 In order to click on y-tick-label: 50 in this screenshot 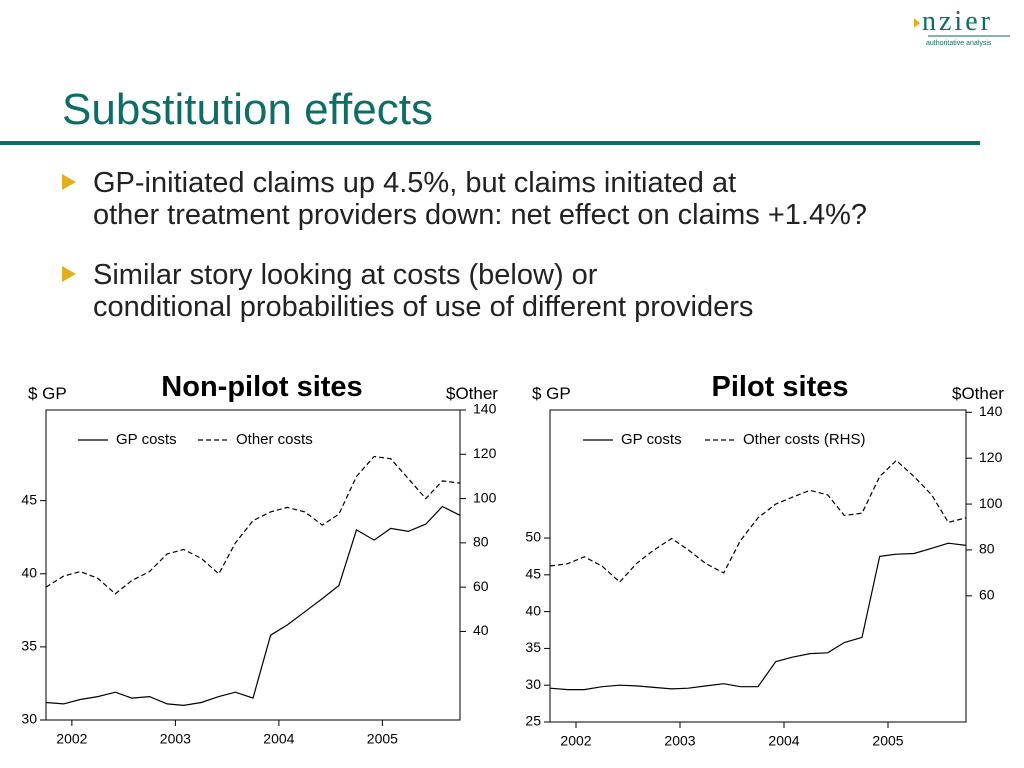, I will do `click(533, 537)`.